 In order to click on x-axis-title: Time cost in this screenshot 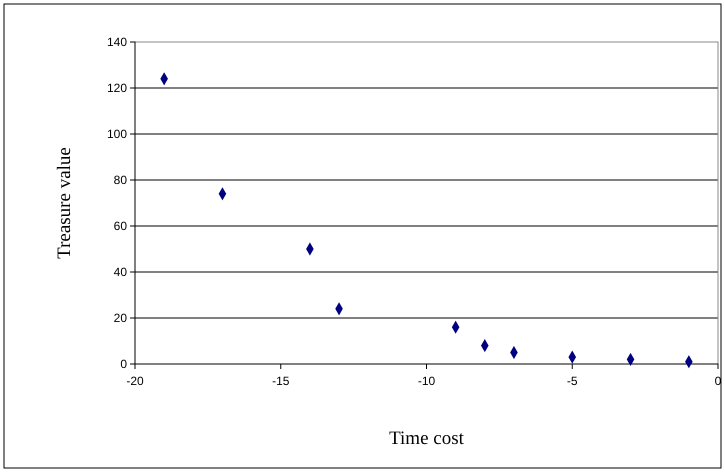, I will do `click(427, 438)`.